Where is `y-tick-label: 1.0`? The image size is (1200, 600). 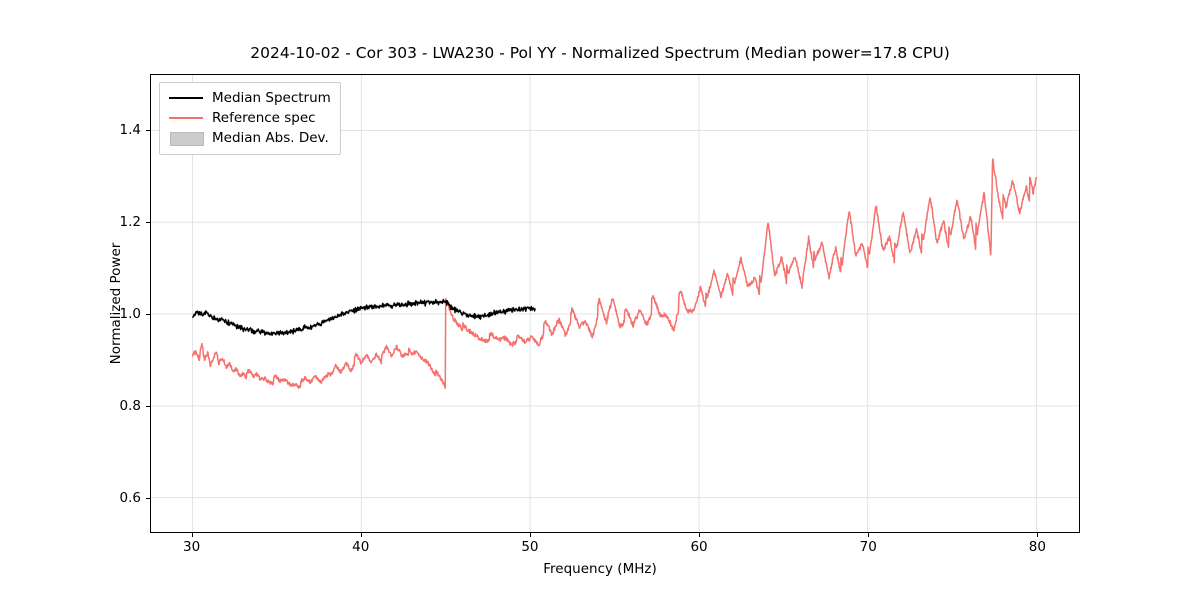
y-tick-label: 1.0 is located at coordinates (130, 314).